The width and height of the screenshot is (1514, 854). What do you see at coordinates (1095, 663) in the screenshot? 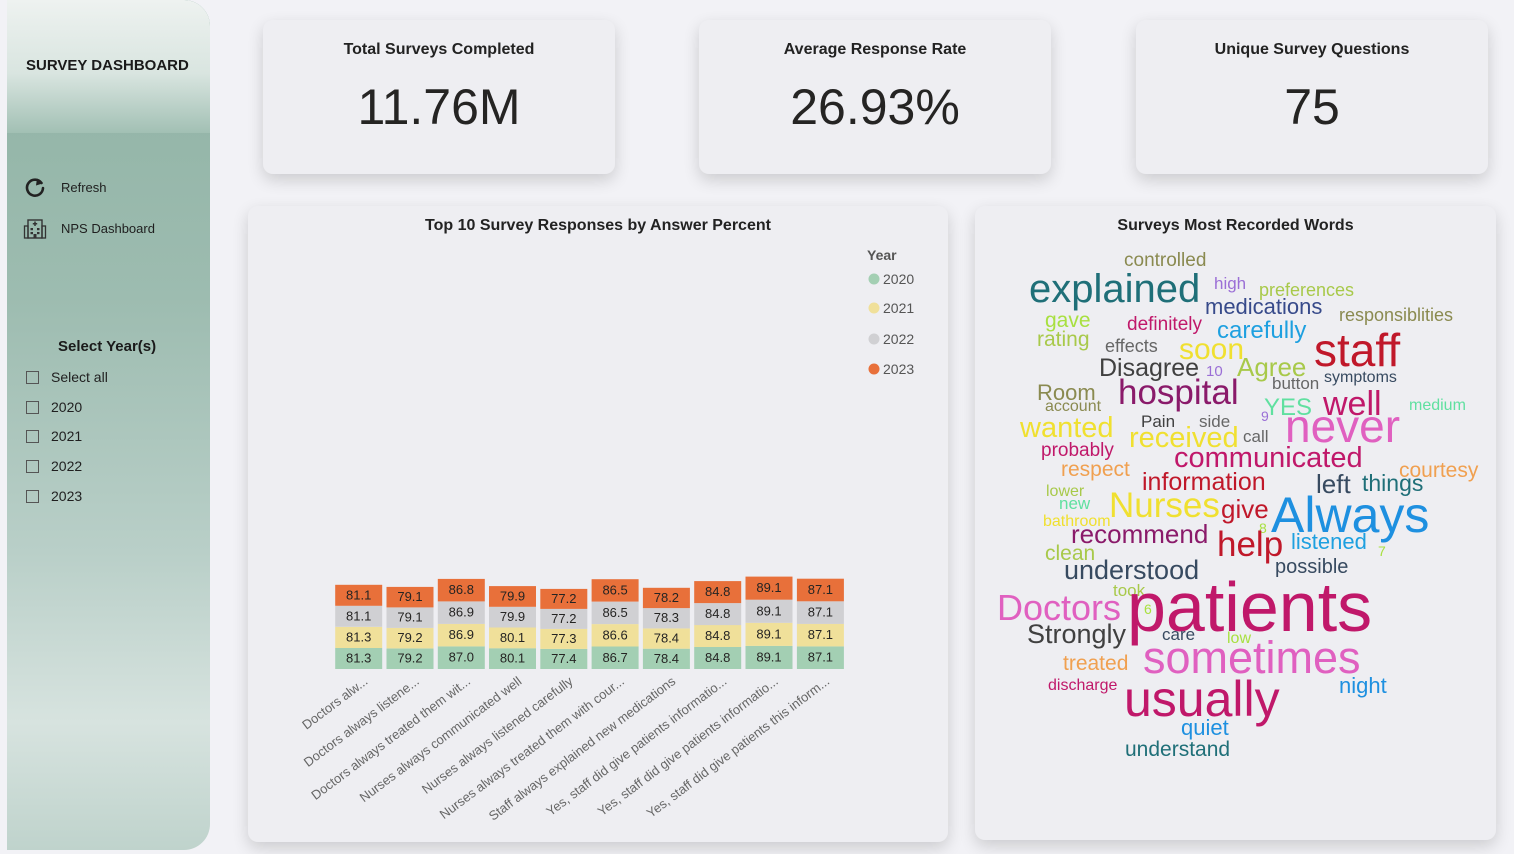
I see `word-cloud-word: treated` at bounding box center [1095, 663].